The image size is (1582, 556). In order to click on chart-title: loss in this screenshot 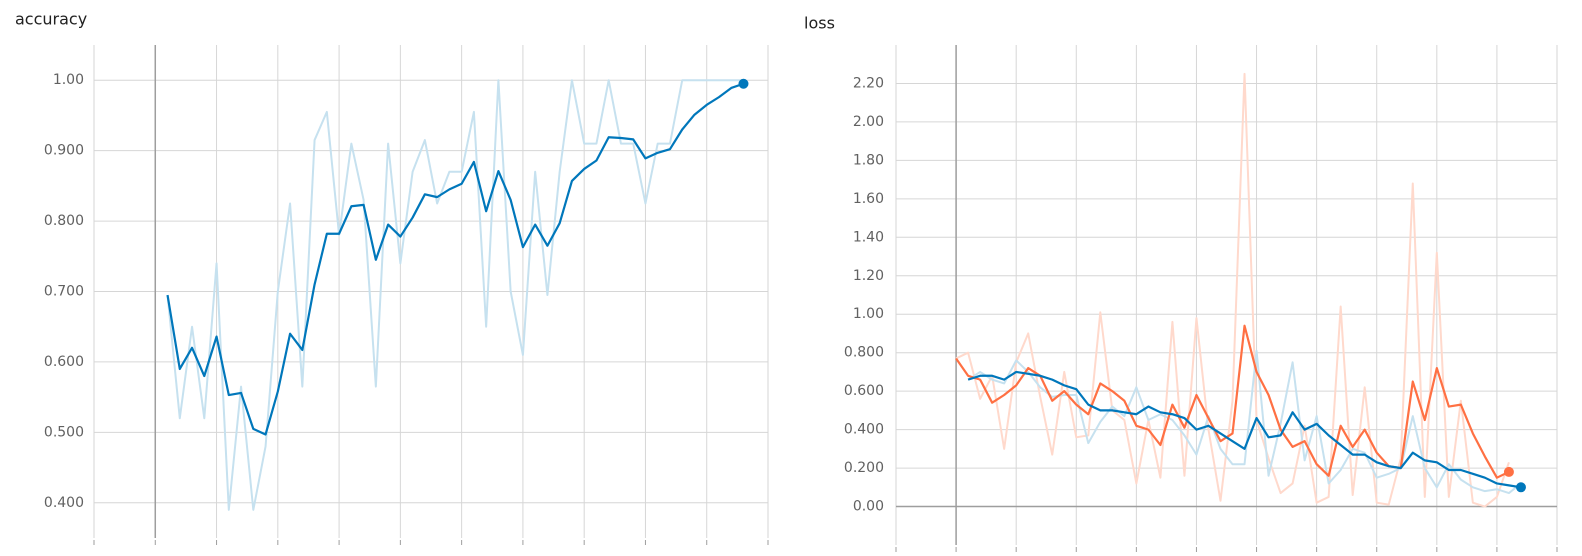, I will do `click(819, 23)`.